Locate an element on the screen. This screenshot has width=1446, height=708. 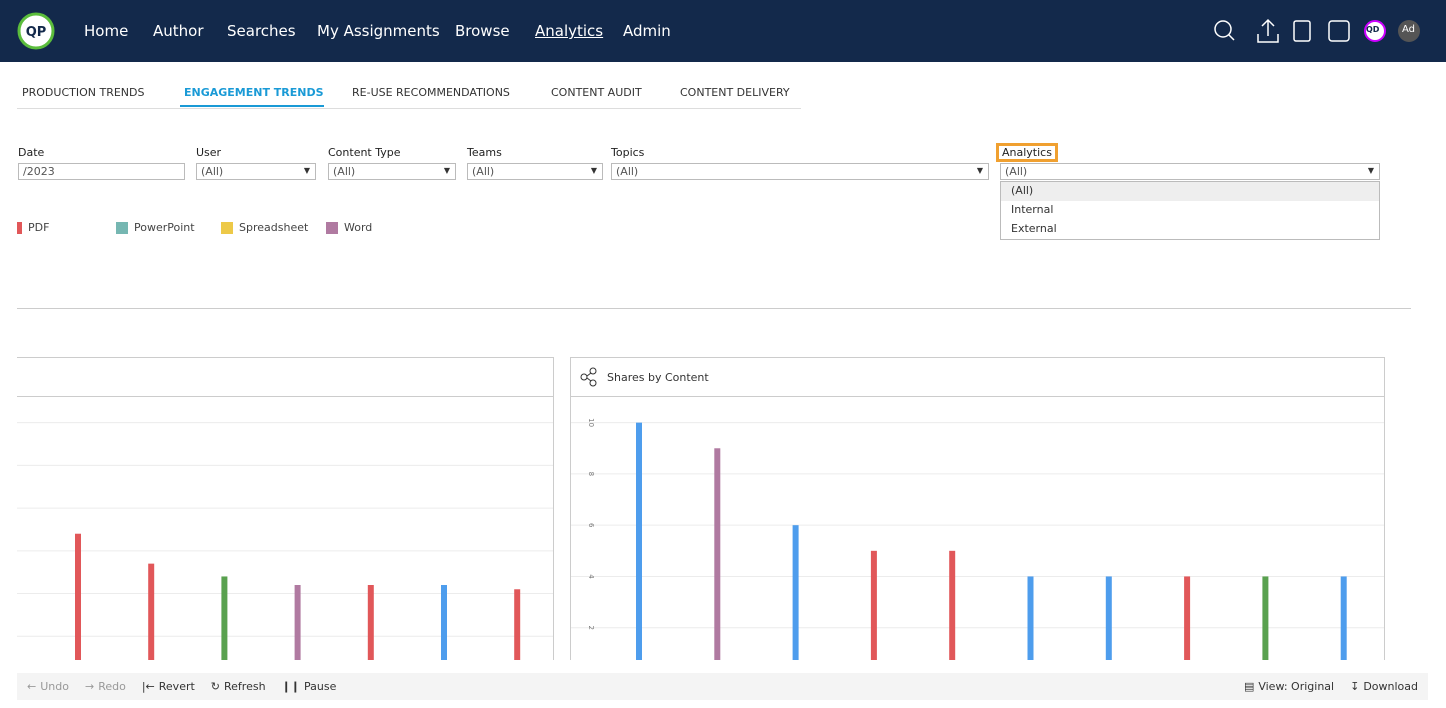
logo-text: QP is located at coordinates (36, 32).